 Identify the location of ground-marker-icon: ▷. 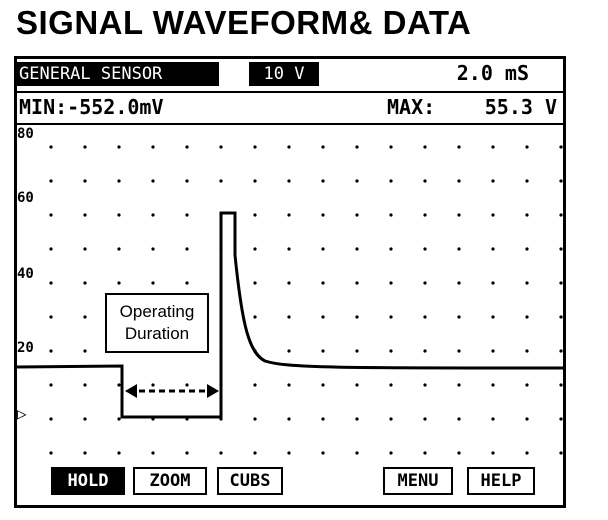
(22, 413).